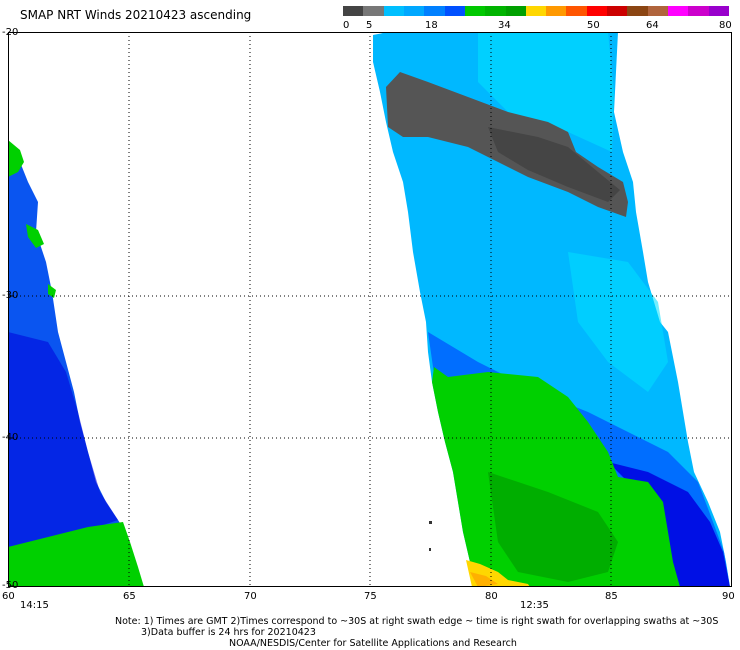 The height and width of the screenshot is (650, 740). What do you see at coordinates (136, 15) in the screenshot?
I see `map-title: SMAP NRT Winds 20210423 ascending` at bounding box center [136, 15].